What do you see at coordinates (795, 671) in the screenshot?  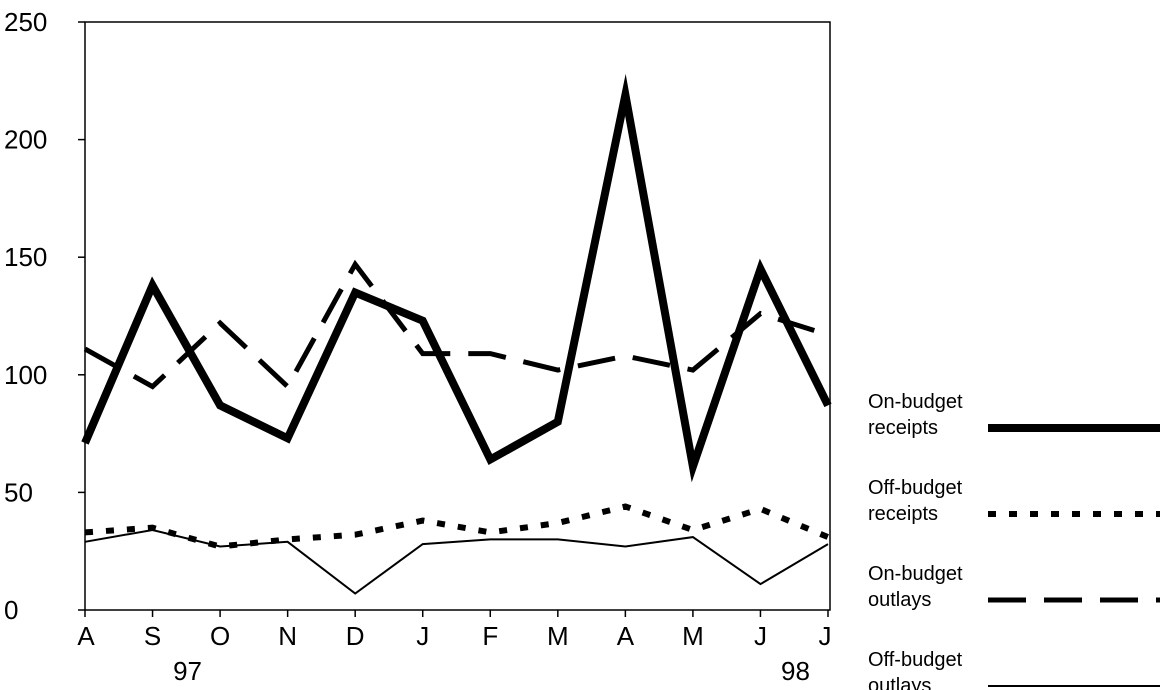 I see `x-year-label: 98` at bounding box center [795, 671].